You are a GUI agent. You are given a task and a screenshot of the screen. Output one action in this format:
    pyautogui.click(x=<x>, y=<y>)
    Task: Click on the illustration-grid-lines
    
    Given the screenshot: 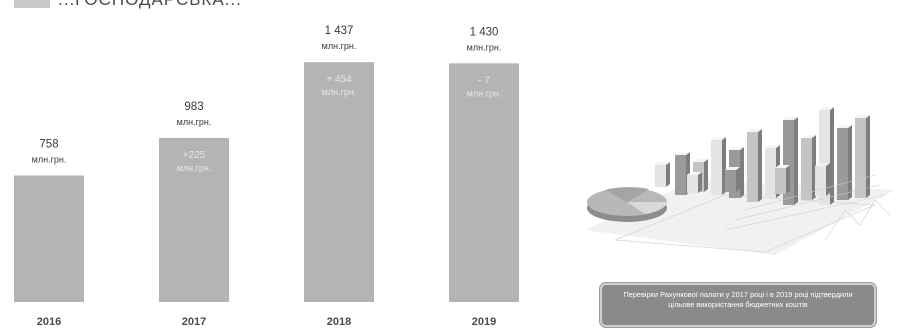 What is the action you would take?
    pyautogui.click(x=807, y=207)
    